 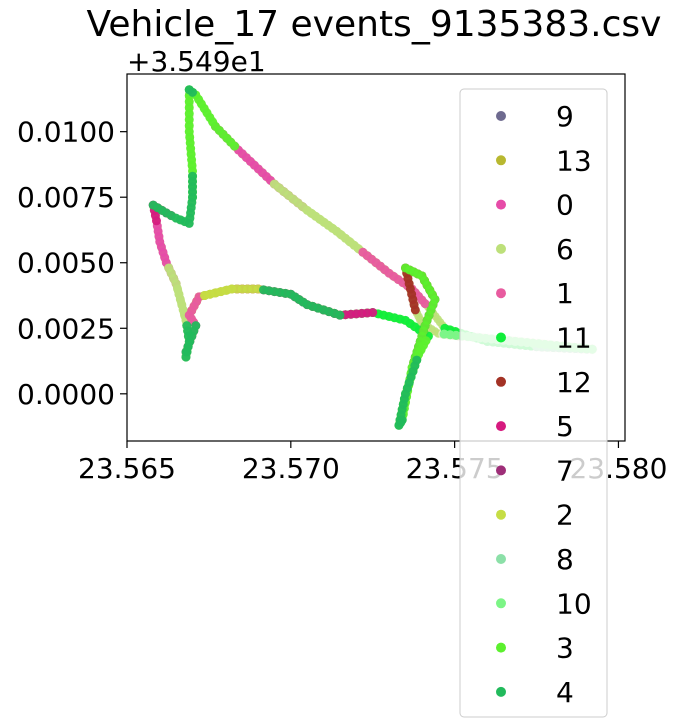 What do you see at coordinates (127, 468) in the screenshot?
I see `x-tick-label: 23.565` at bounding box center [127, 468].